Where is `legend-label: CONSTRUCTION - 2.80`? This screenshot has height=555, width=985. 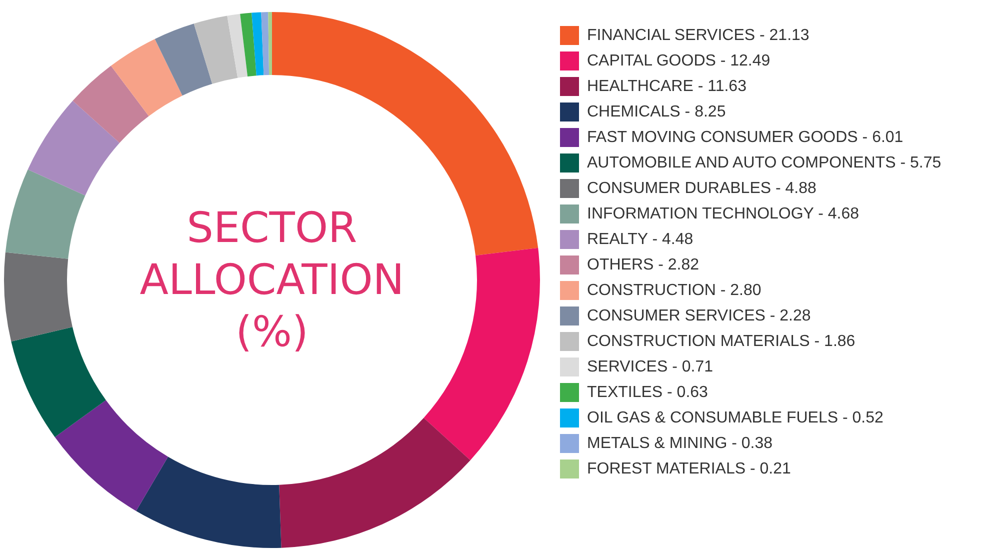
legend-label: CONSTRUCTION - 2.80 is located at coordinates (674, 290).